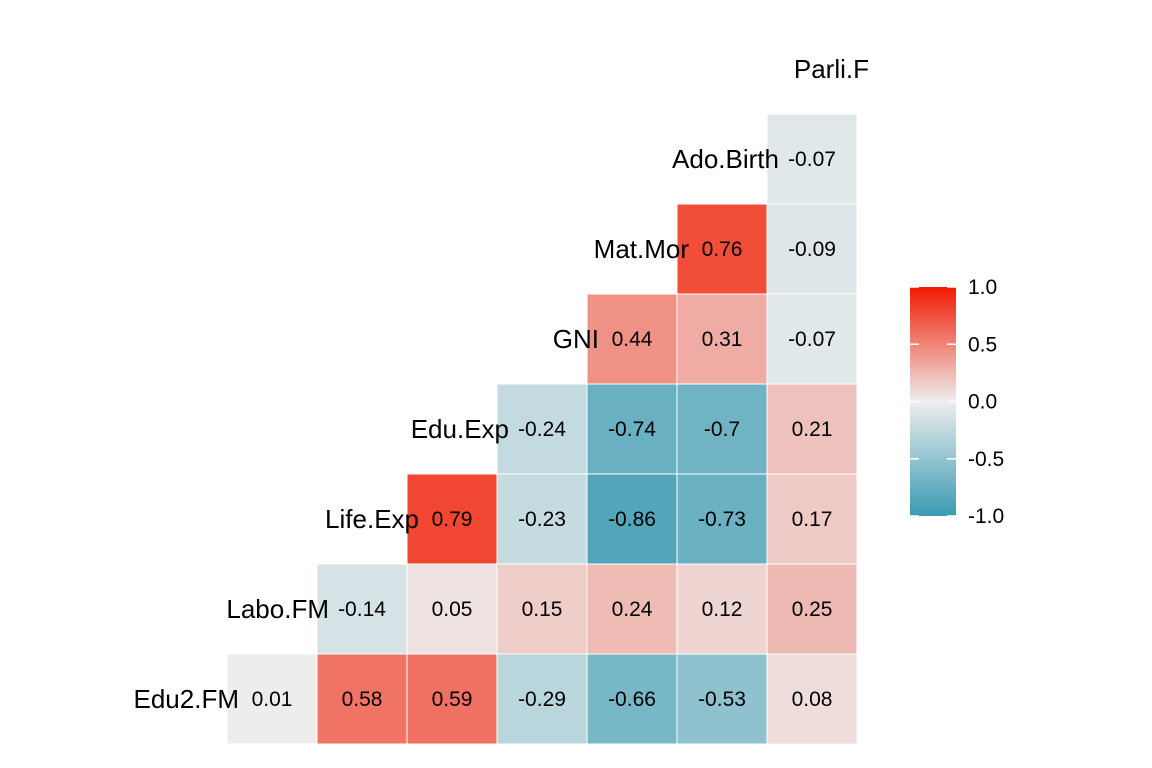 Image resolution: width=1152 pixels, height=768 pixels. I want to click on legend-tick-label: 1.0, so click(982, 287).